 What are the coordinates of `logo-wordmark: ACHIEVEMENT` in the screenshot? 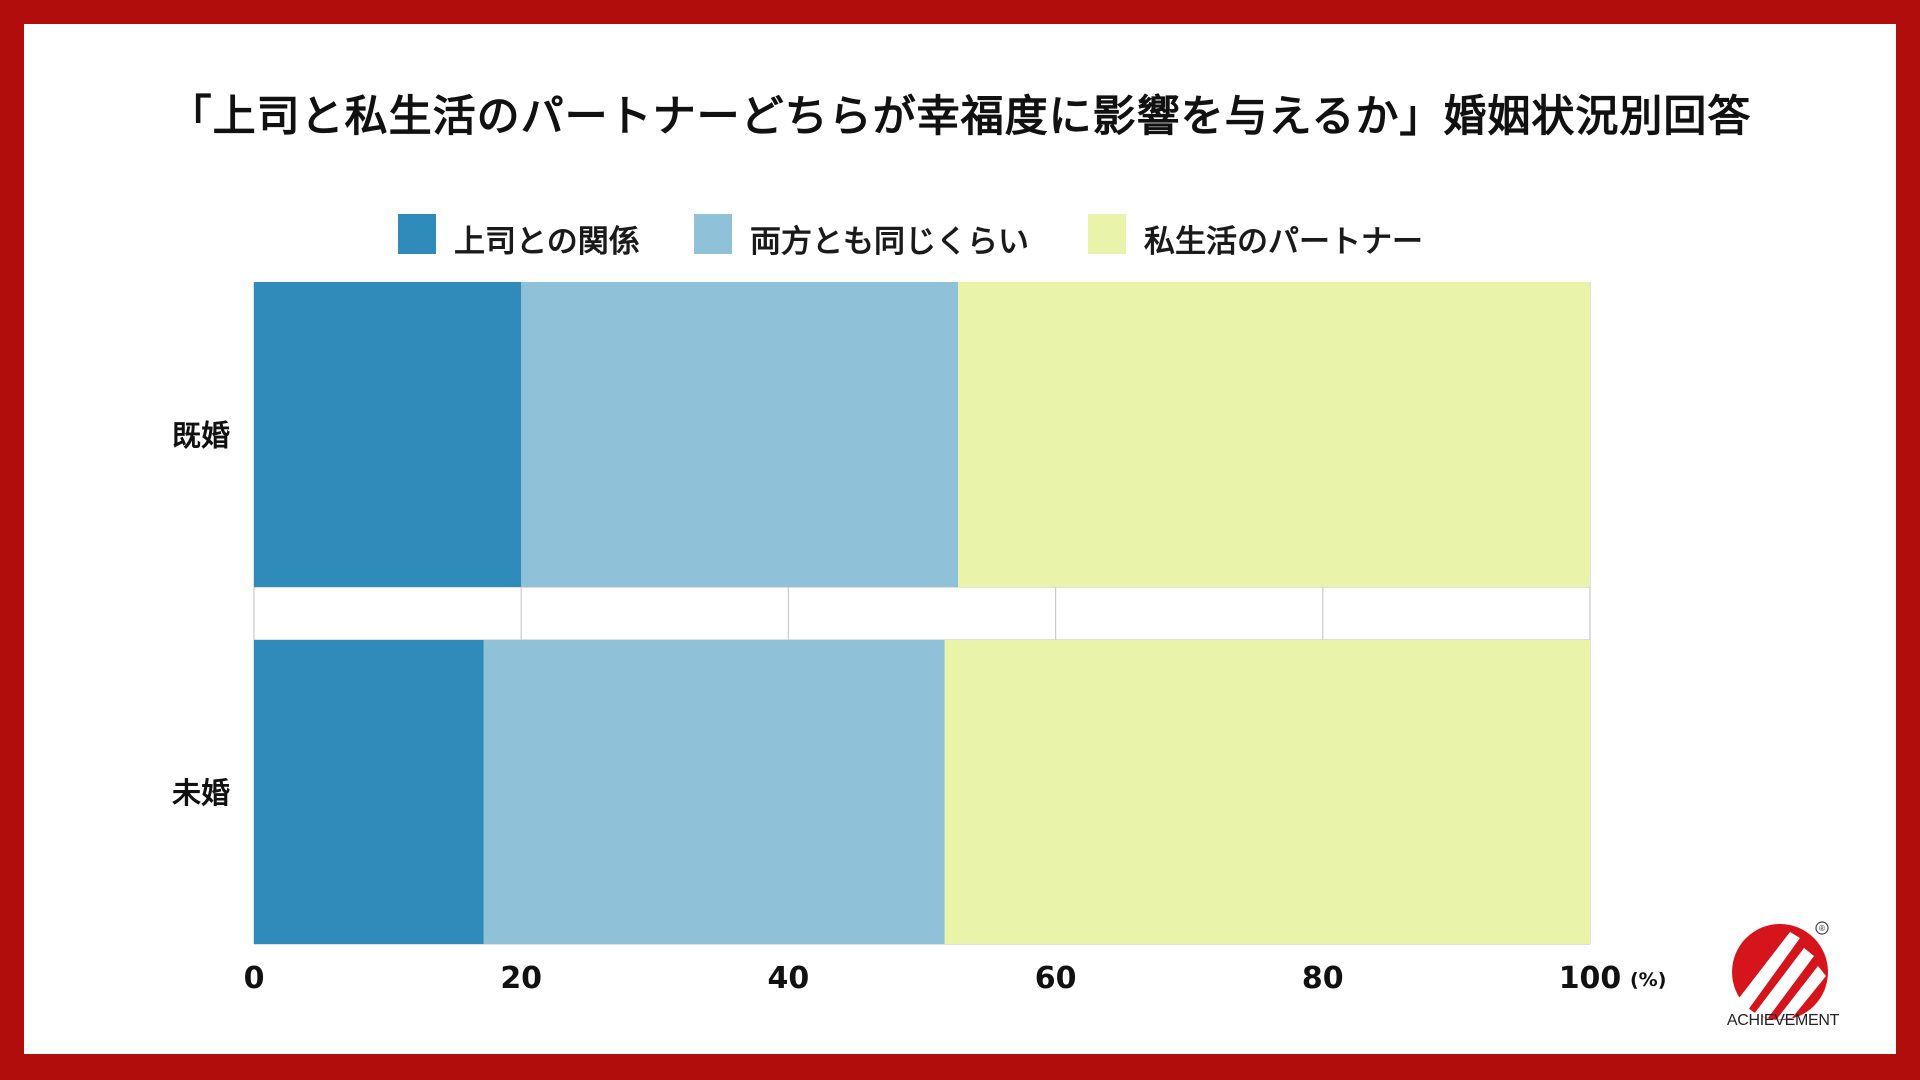 It's located at (1783, 1020).